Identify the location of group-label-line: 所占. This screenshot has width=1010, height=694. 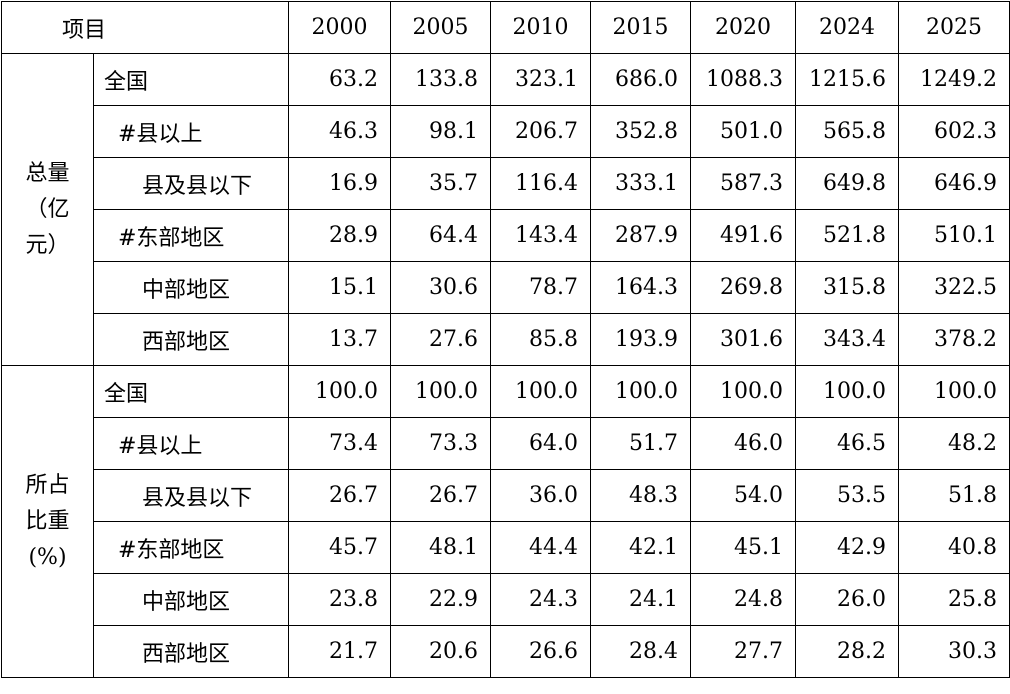
(47, 485).